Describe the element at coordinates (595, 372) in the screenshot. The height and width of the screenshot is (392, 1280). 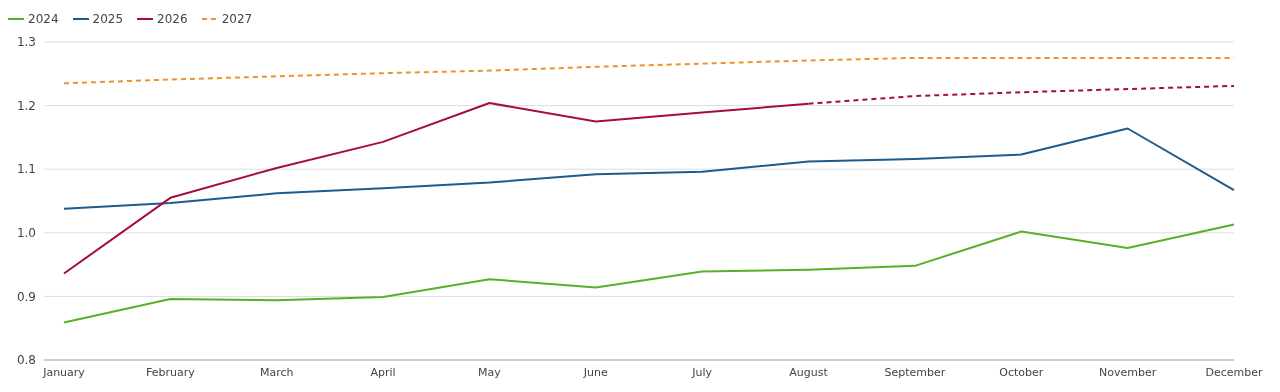
I see `x-tick-label: June` at that location.